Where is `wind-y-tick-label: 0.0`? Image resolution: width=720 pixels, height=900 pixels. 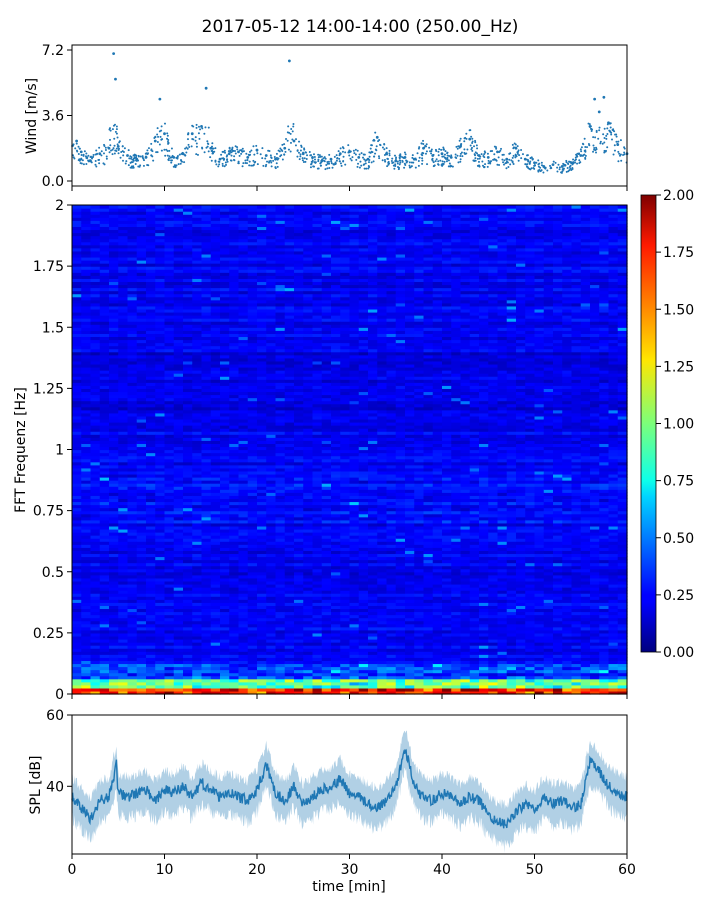 wind-y-tick-label: 0.0 is located at coordinates (53, 182).